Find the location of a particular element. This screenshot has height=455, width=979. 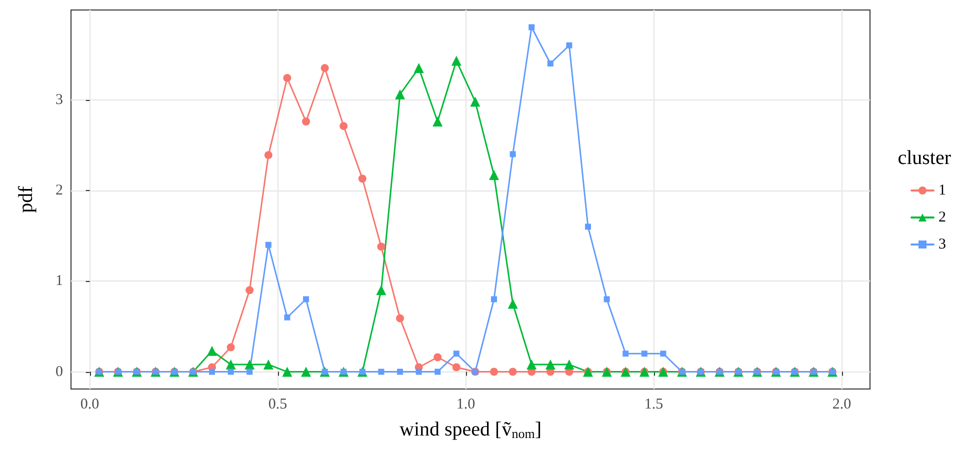

y-tick-label: 0 is located at coordinates (59, 372).